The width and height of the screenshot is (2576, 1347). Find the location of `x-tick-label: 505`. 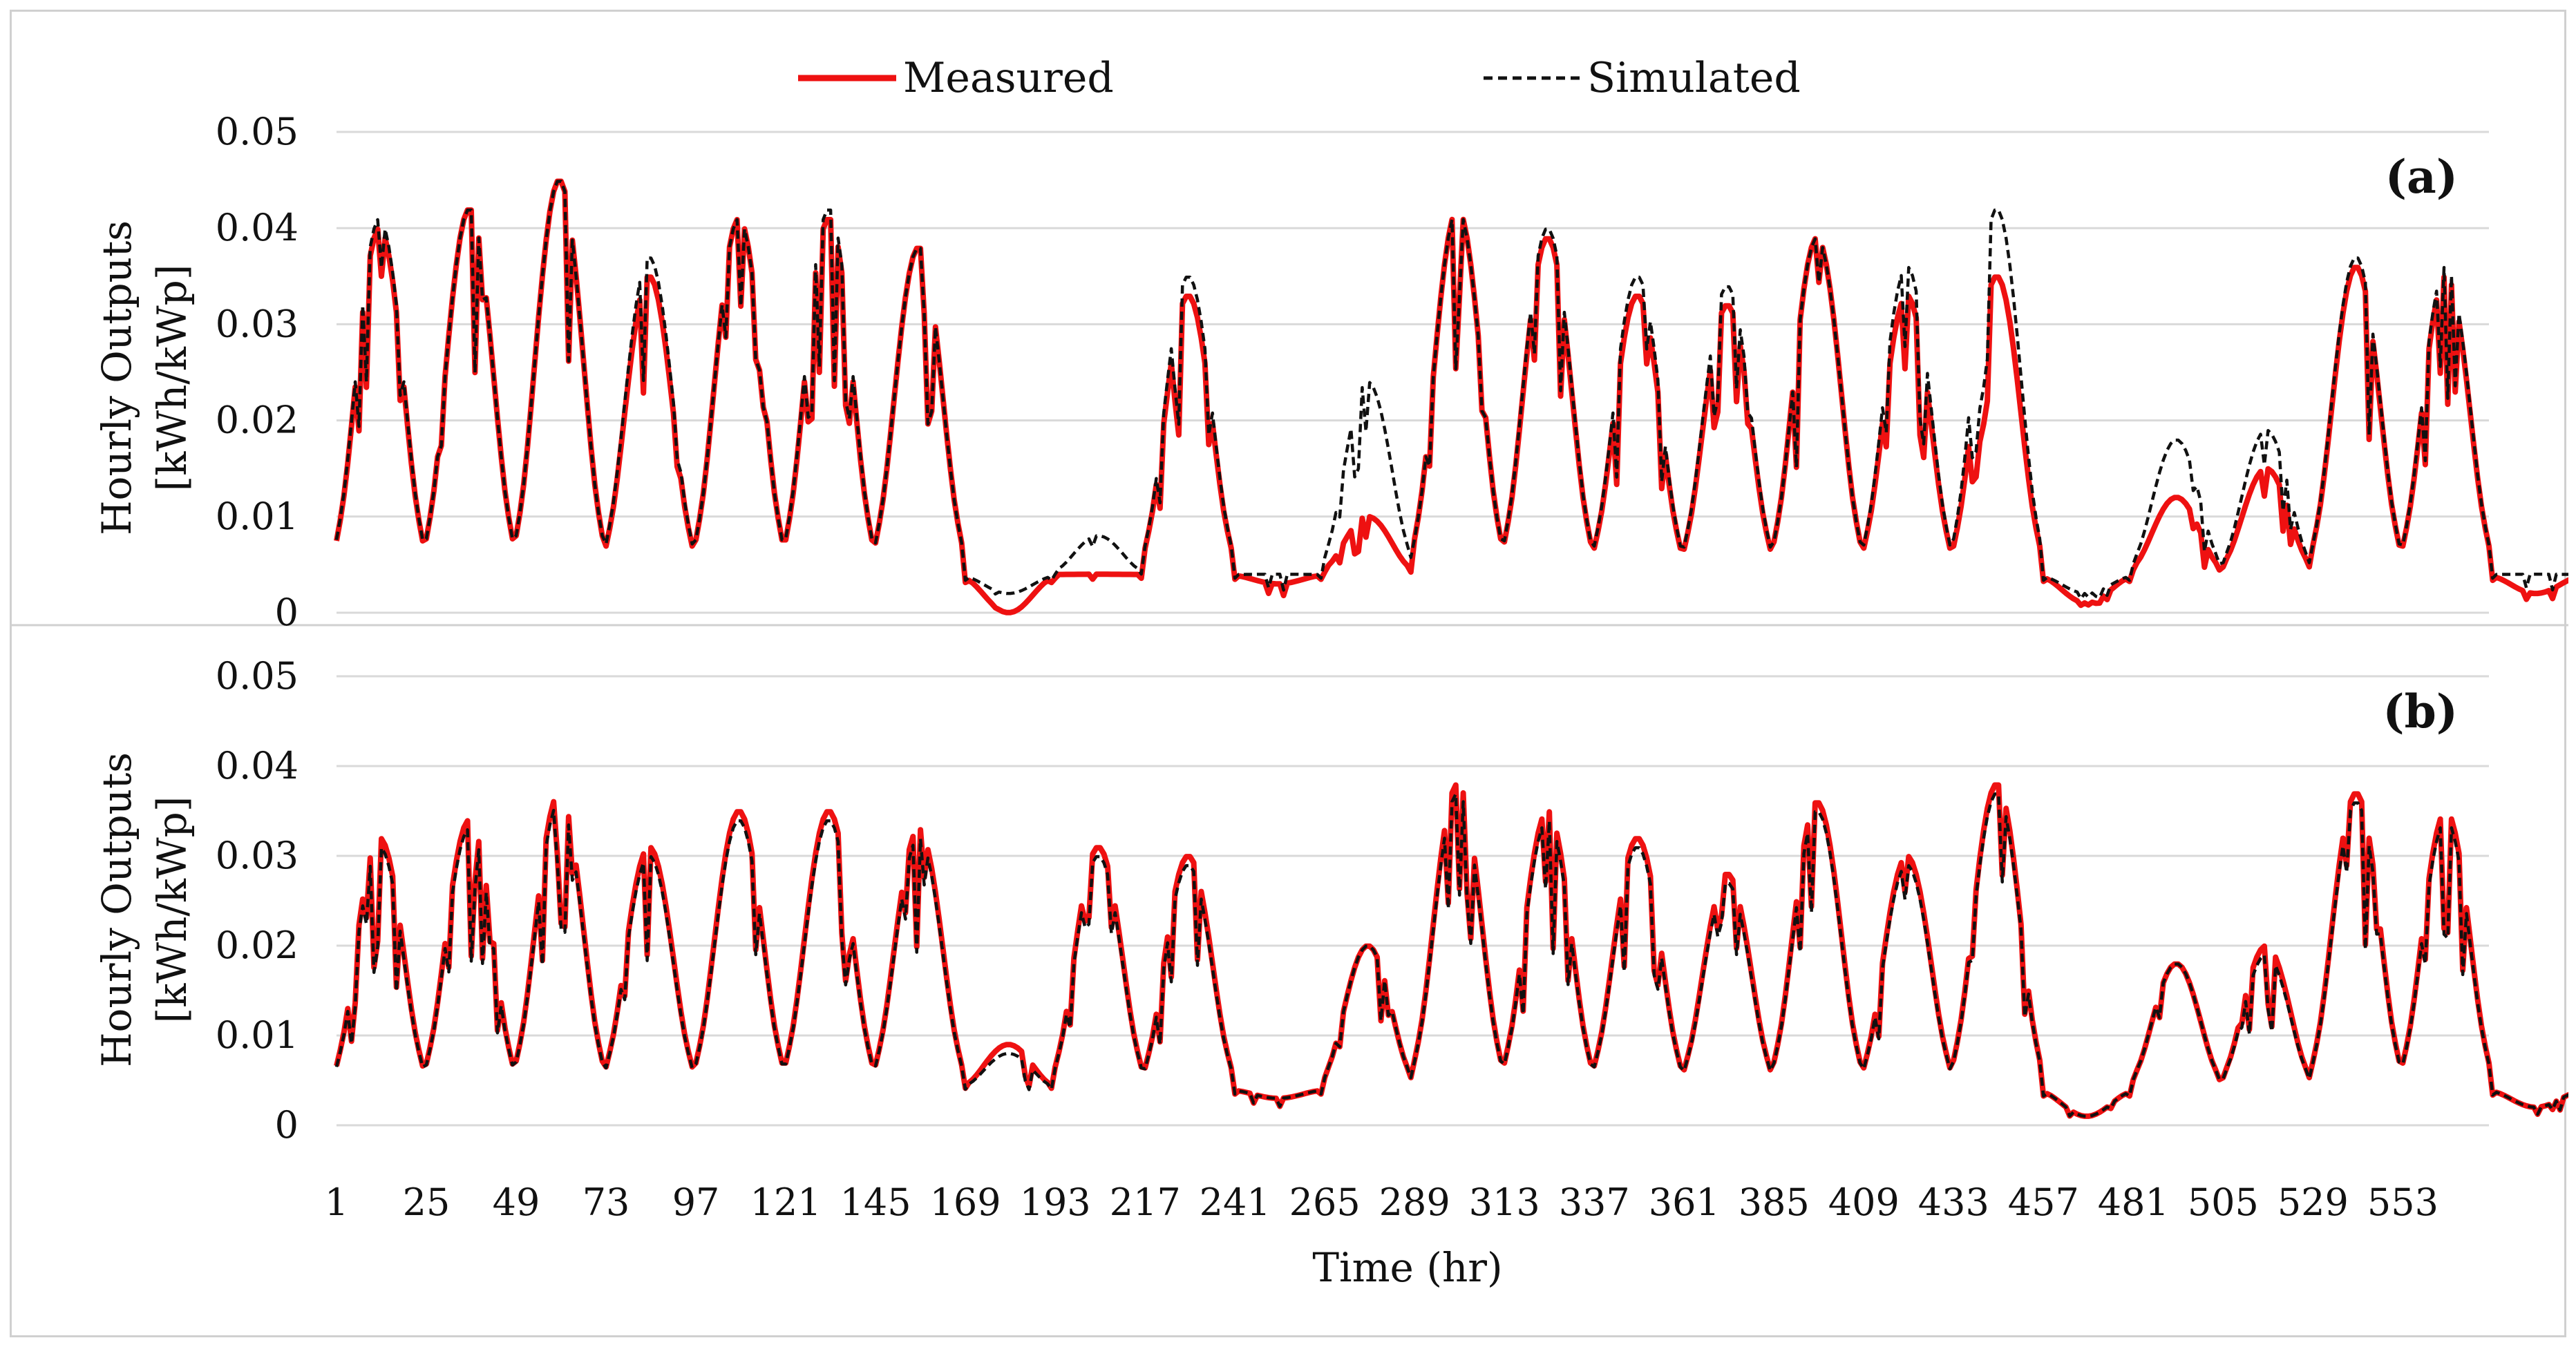

x-tick-label: 505 is located at coordinates (2223, 1203).